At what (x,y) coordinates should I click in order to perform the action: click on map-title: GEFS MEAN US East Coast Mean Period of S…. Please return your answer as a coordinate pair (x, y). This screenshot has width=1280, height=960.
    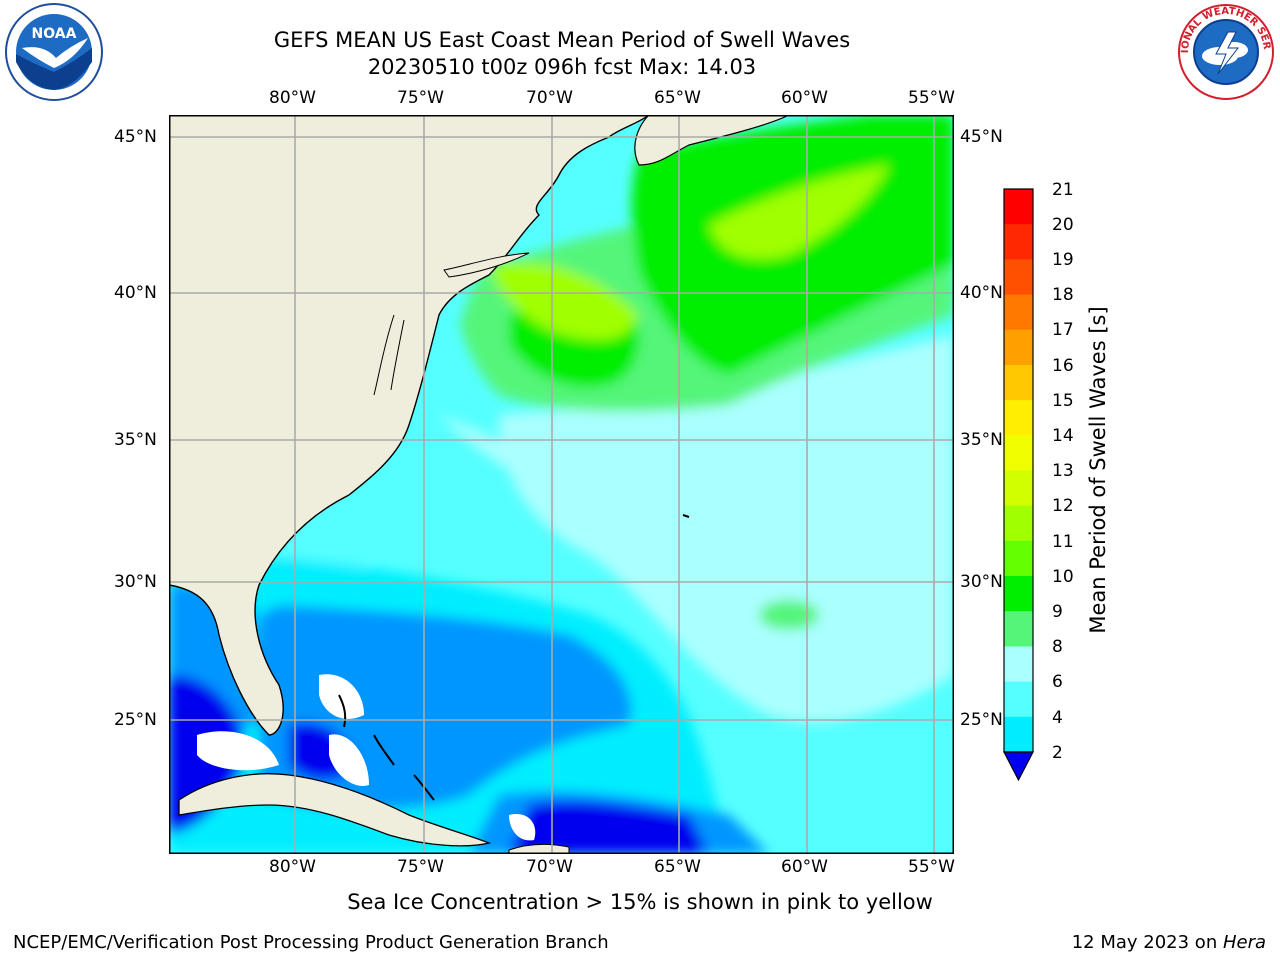
    Looking at the image, I should click on (562, 40).